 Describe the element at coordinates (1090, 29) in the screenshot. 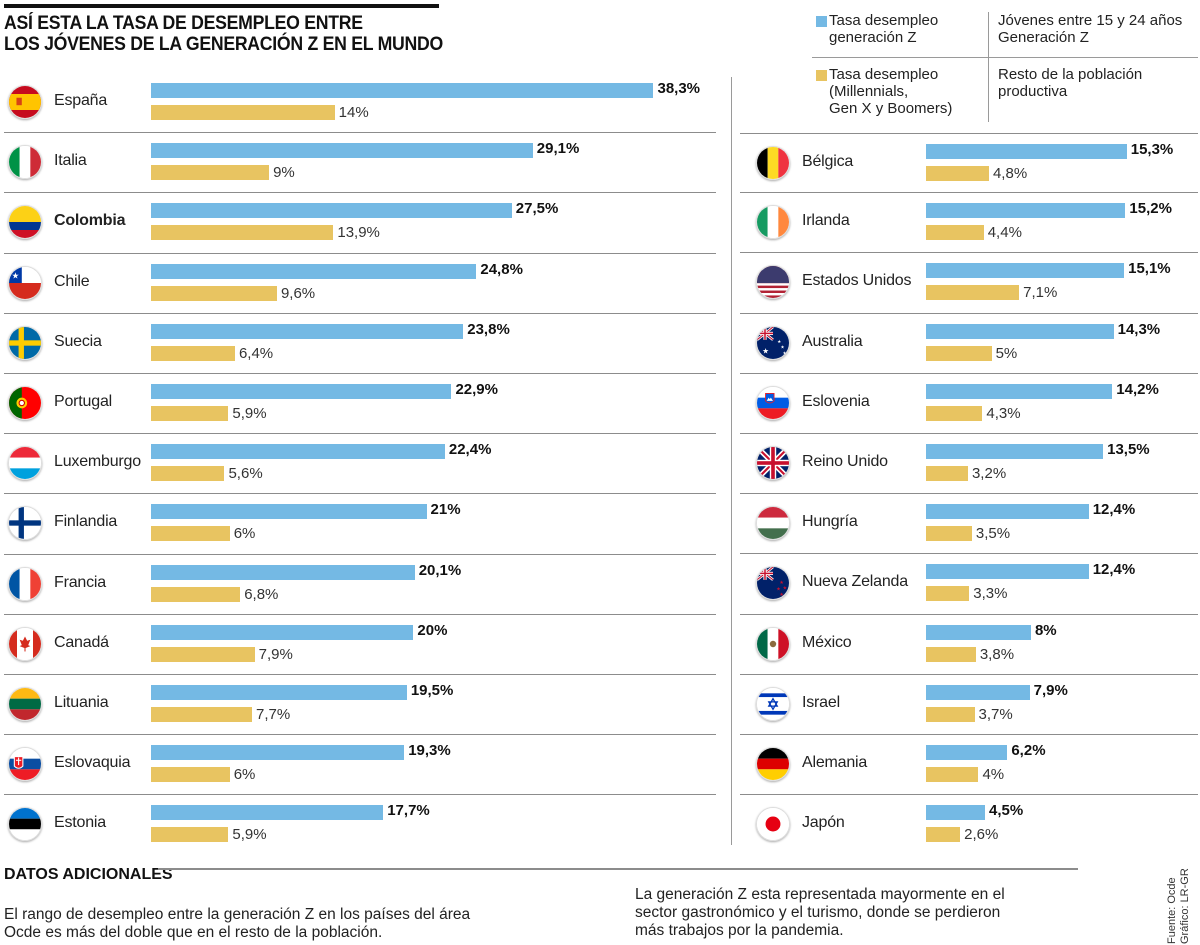

I see `legend-description: Jóvenes entre 15 y 24 años Generación Z` at that location.